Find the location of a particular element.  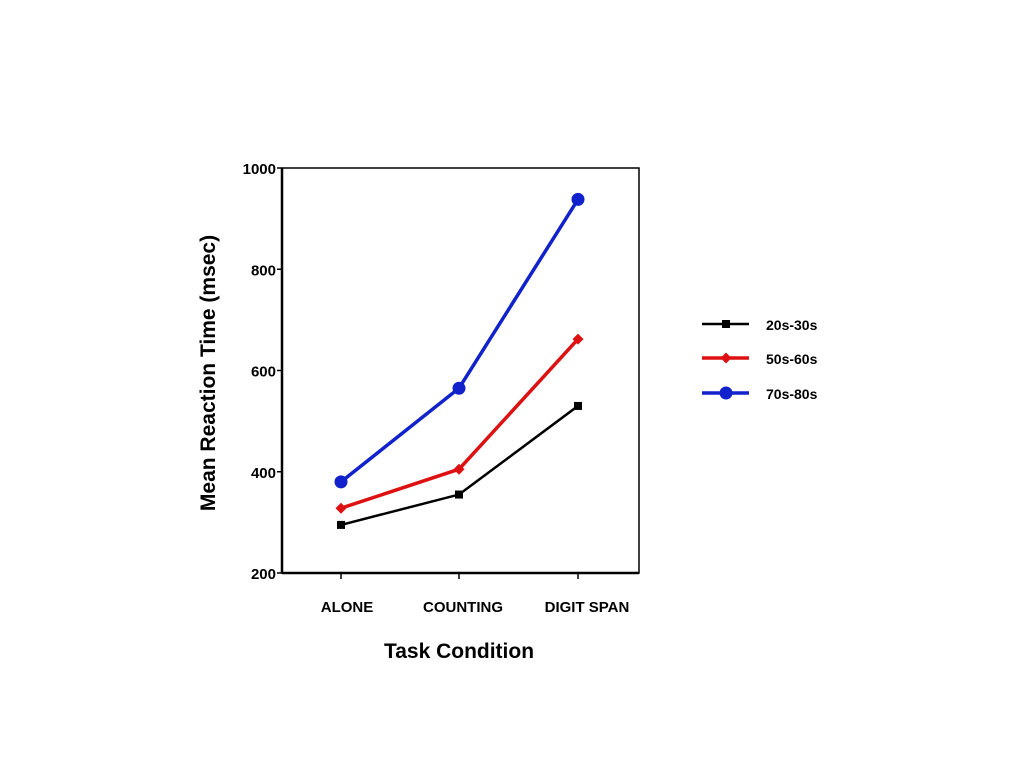

legend: 20s-30s 50s-60s 70s-80s is located at coordinates (760, 359).